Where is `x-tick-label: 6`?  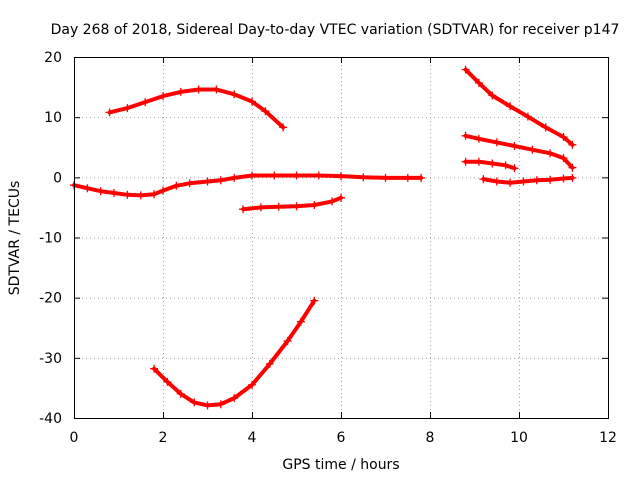
x-tick-label: 6 is located at coordinates (341, 438).